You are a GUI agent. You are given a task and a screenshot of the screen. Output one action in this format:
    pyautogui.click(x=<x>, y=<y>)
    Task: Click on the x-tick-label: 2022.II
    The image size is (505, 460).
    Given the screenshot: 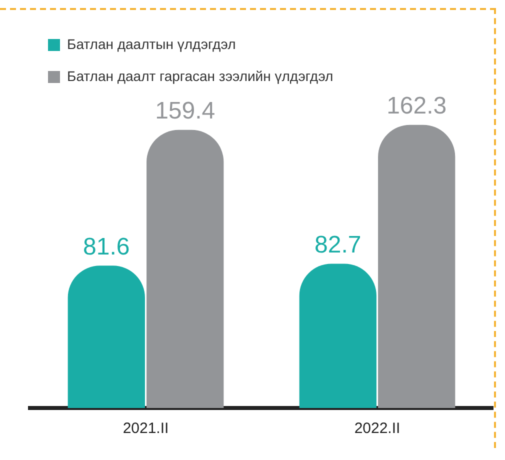 What is the action you would take?
    pyautogui.click(x=377, y=429)
    